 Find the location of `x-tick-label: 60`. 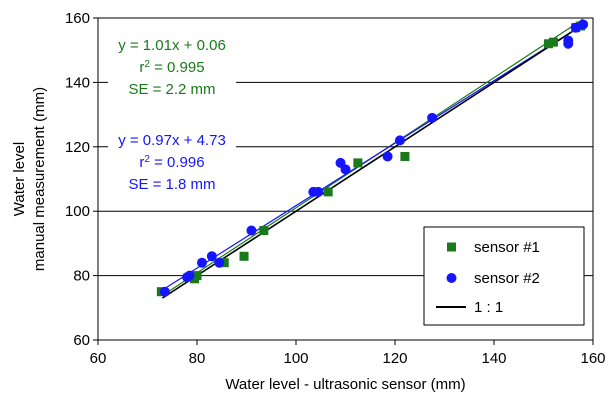

x-tick-label: 60 is located at coordinates (98, 358).